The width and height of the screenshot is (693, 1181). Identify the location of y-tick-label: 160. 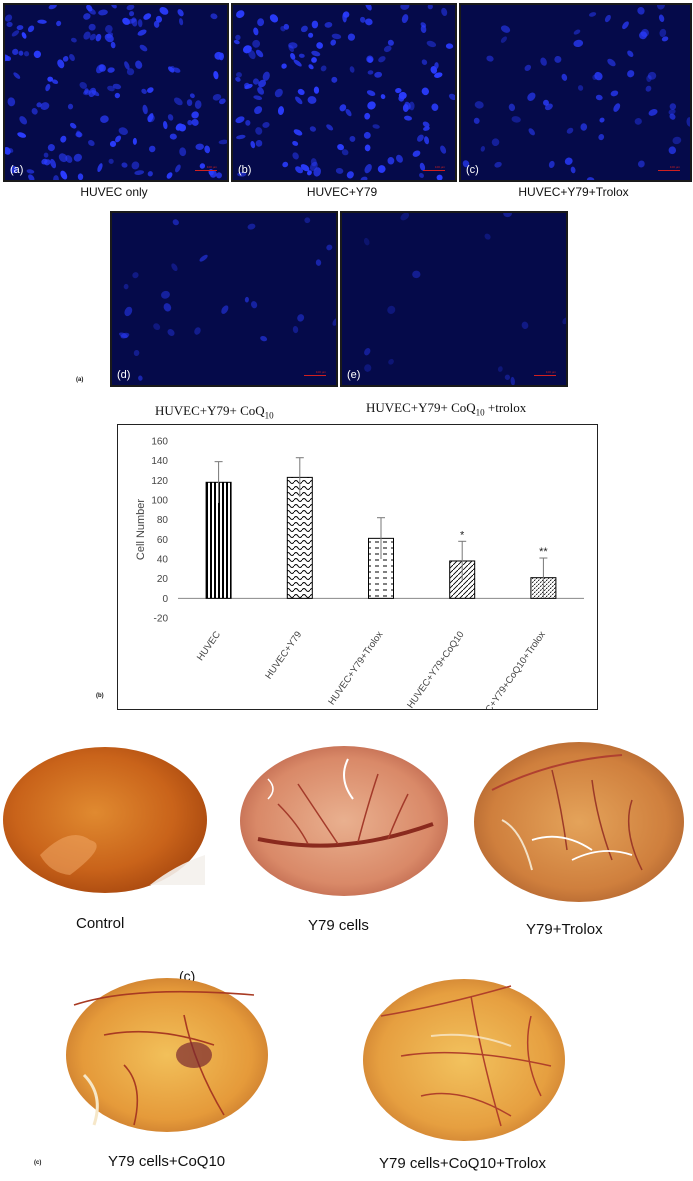
(159, 442).